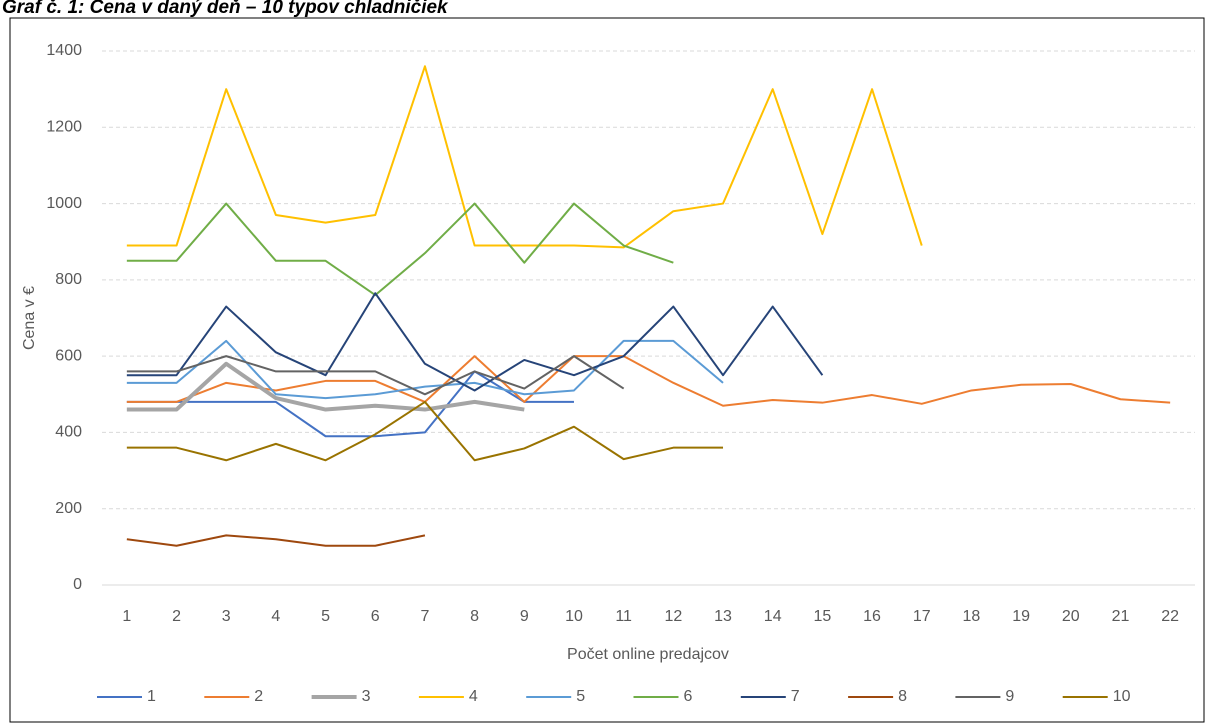  Describe the element at coordinates (902, 696) in the screenshot. I see `legend-label: 8` at that location.